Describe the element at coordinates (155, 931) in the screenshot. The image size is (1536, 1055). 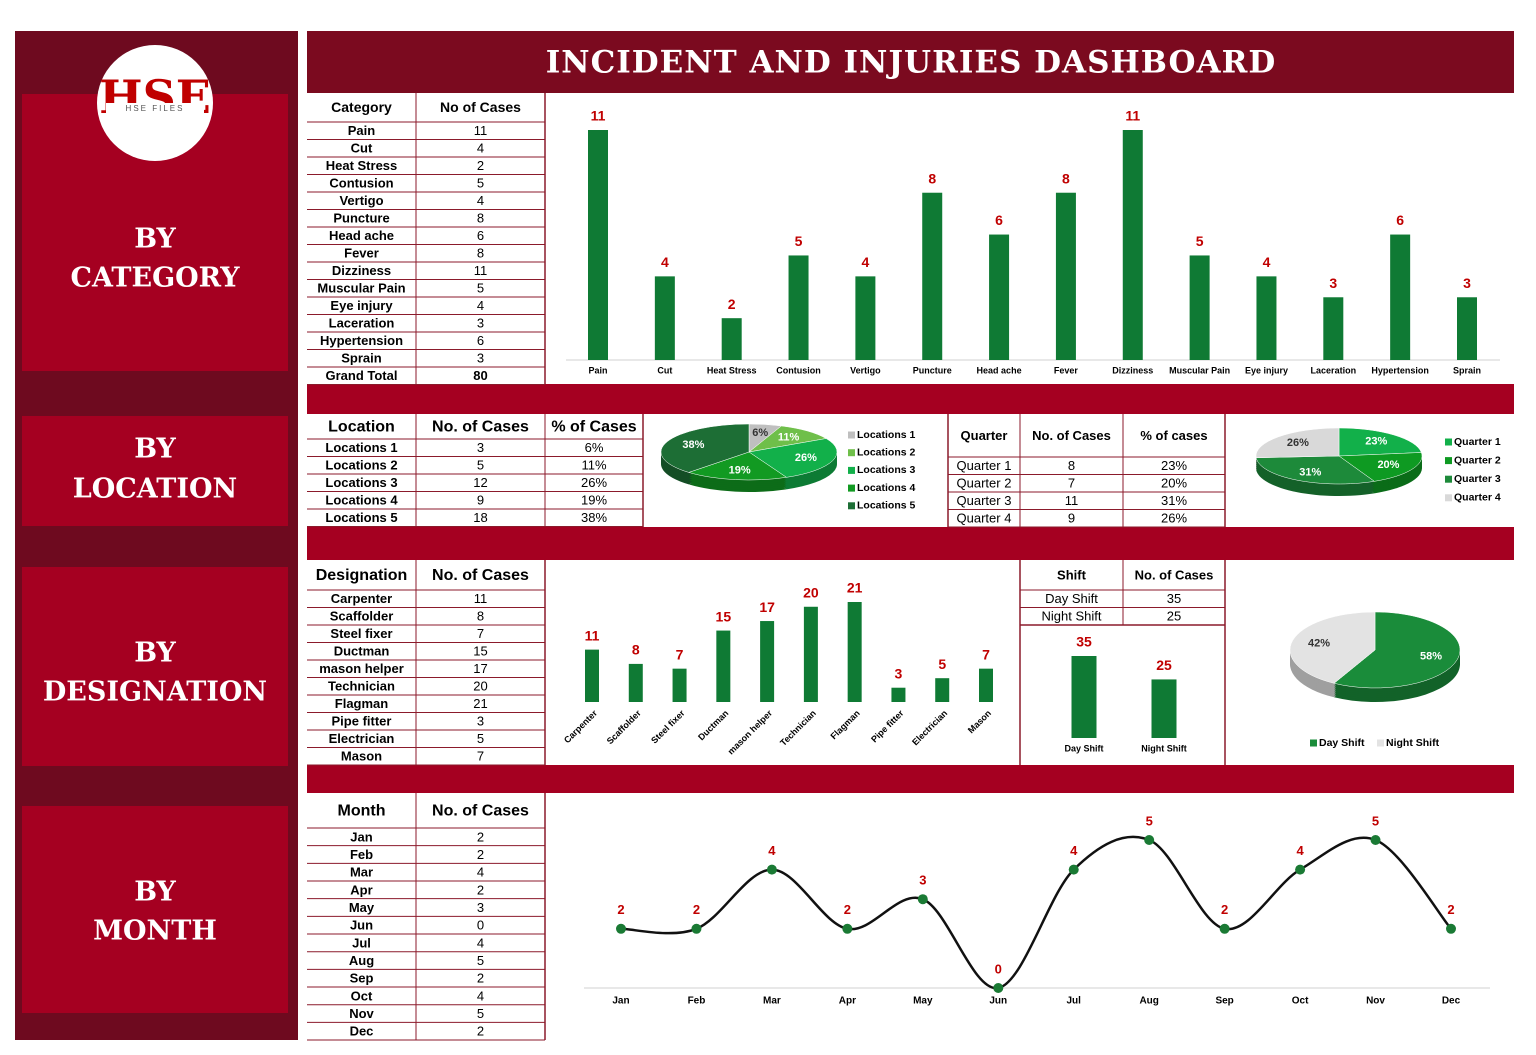
I see `sidebar-label: MONTH` at that location.